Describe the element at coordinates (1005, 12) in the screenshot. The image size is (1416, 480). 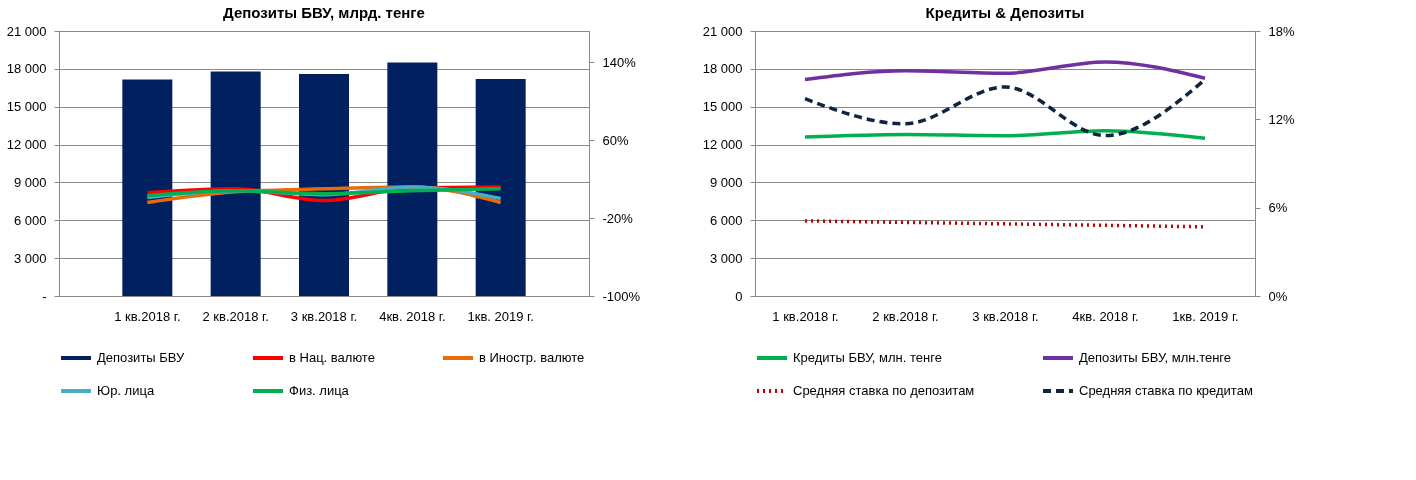
I see `chart-title: Кредиты & Депозиты` at that location.